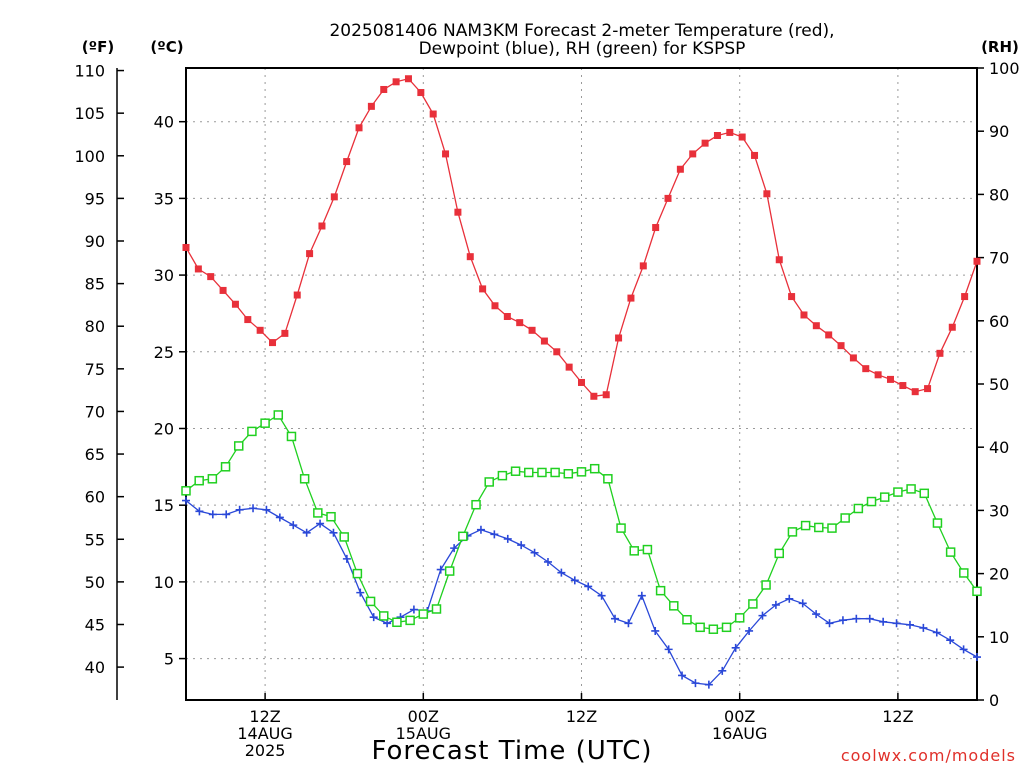  What do you see at coordinates (999, 510) in the screenshot?
I see `rh-tick-label: 30` at bounding box center [999, 510].